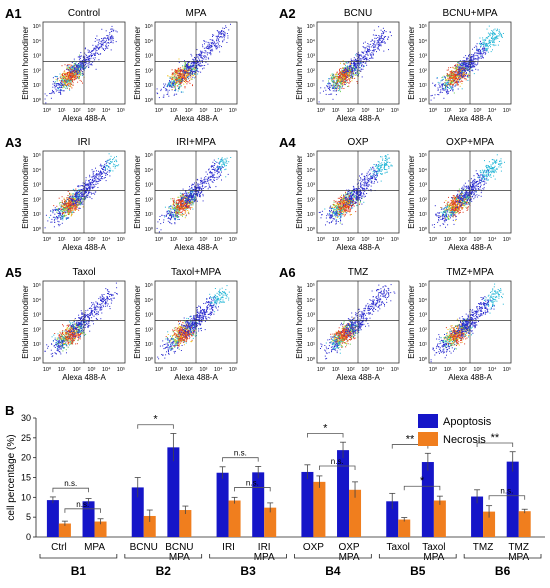 This screenshot has width=550, height=588. I want to click on bar-necrosis, so click(185, 523).